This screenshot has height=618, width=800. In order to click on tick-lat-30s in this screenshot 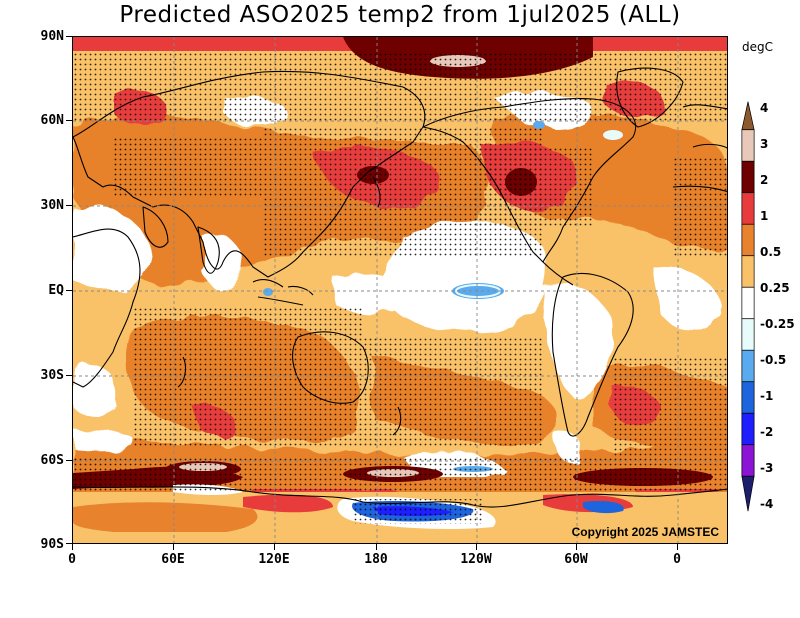, I will do `click(69, 375)`.